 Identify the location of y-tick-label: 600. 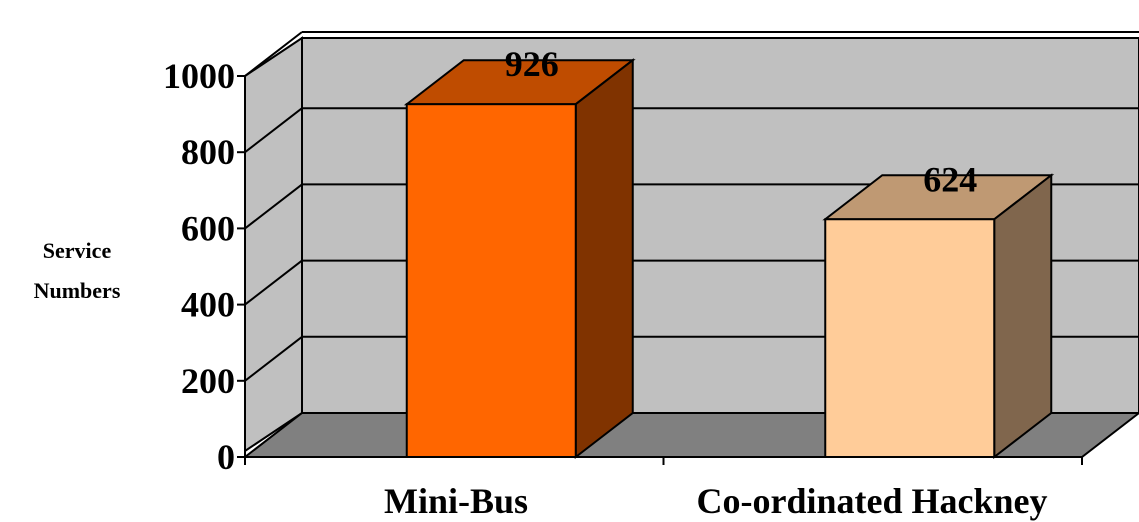
(208, 228).